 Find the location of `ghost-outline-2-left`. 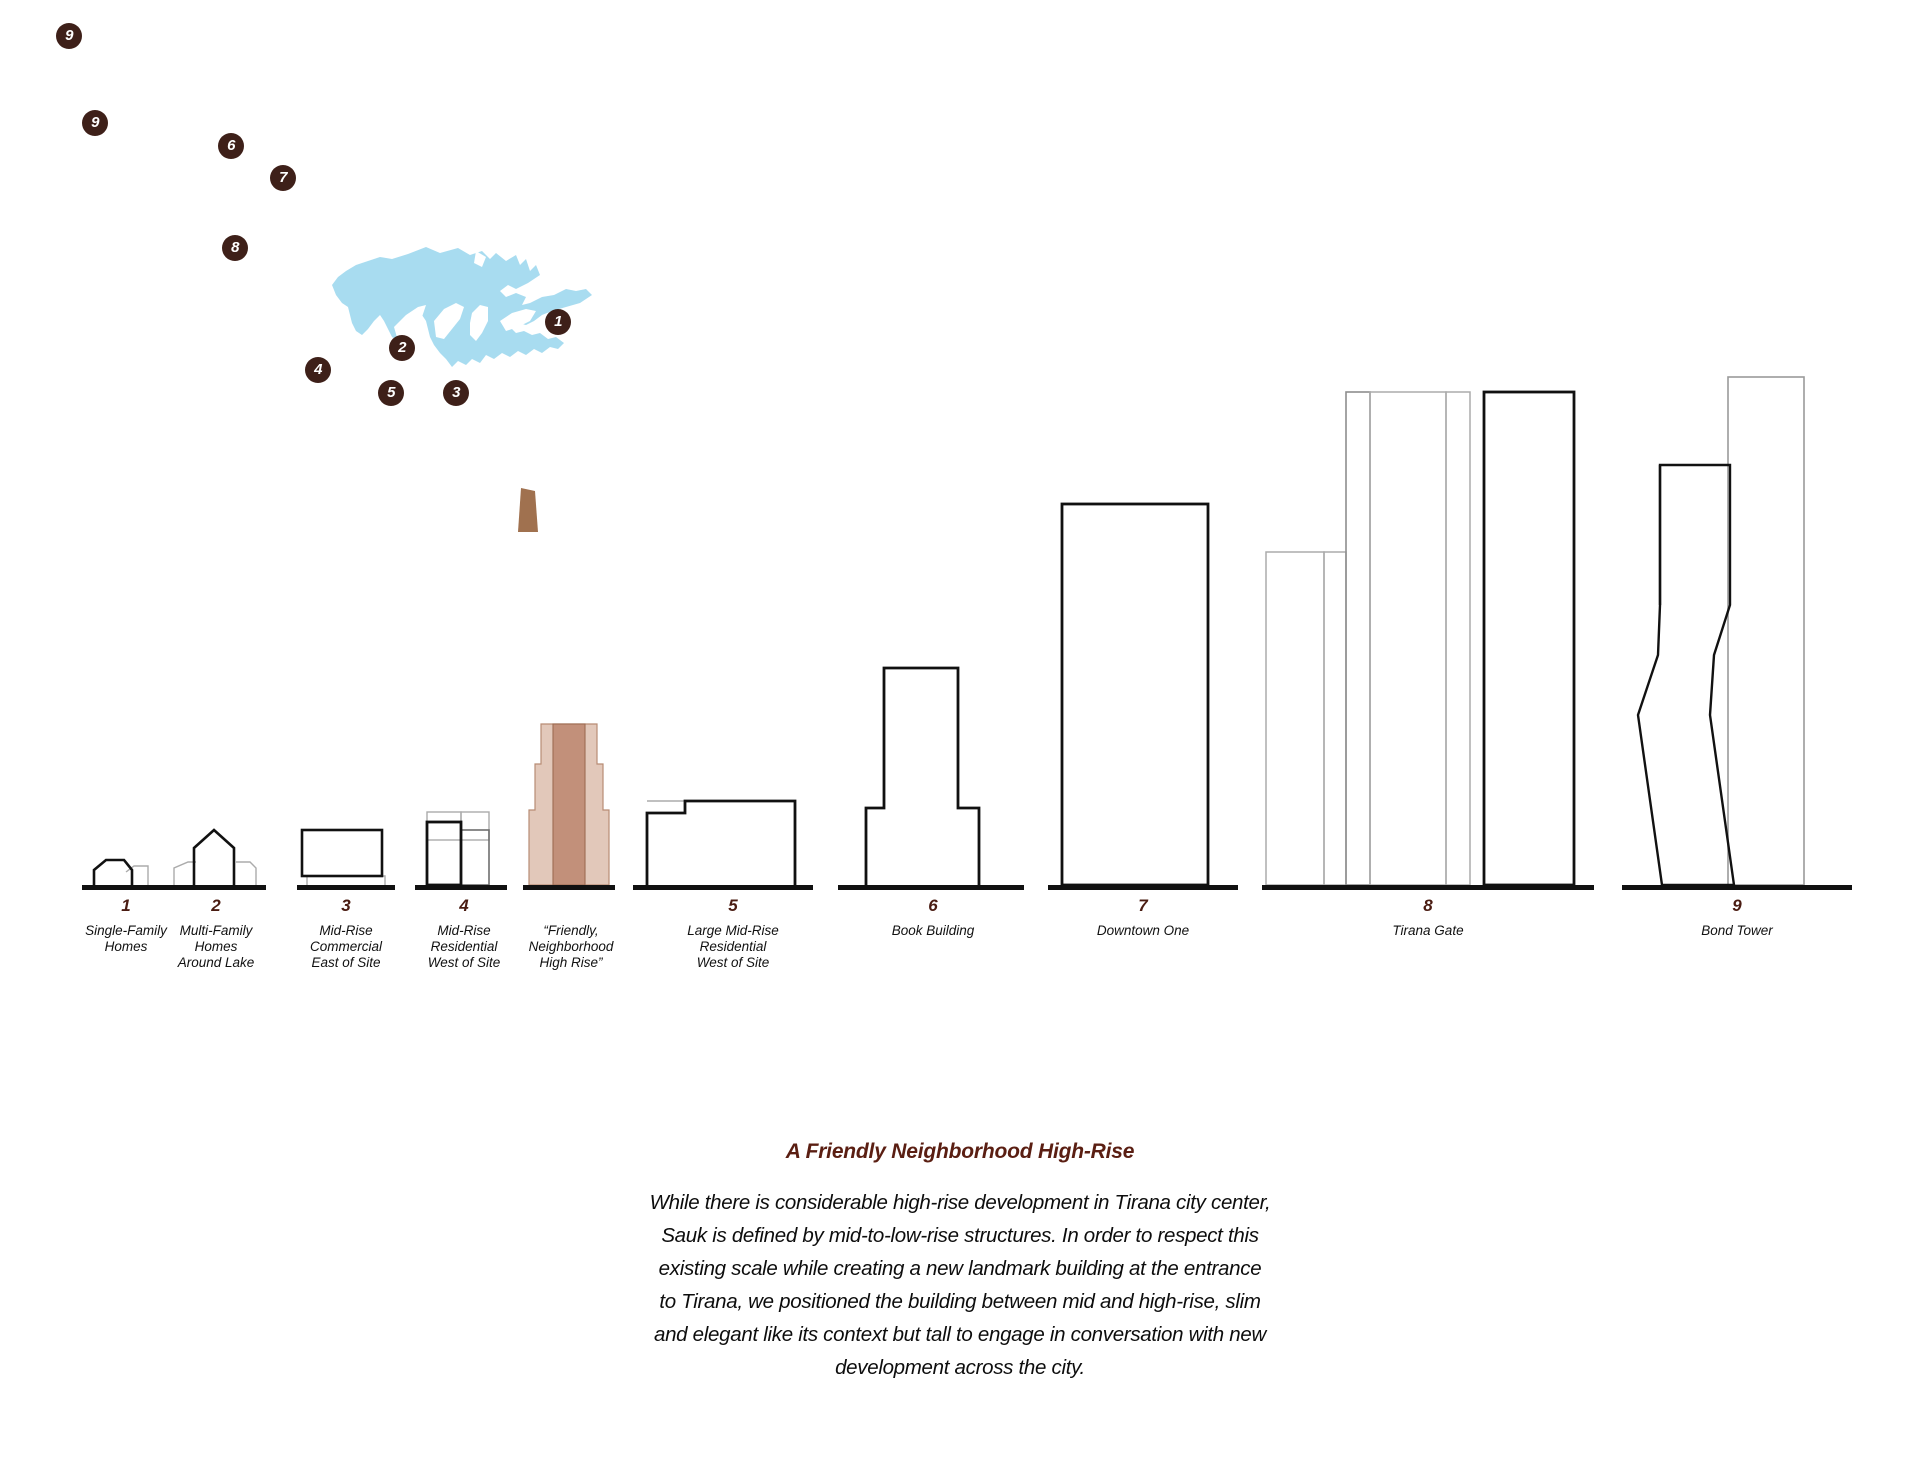

ghost-outline-2-left is located at coordinates (184, 873).